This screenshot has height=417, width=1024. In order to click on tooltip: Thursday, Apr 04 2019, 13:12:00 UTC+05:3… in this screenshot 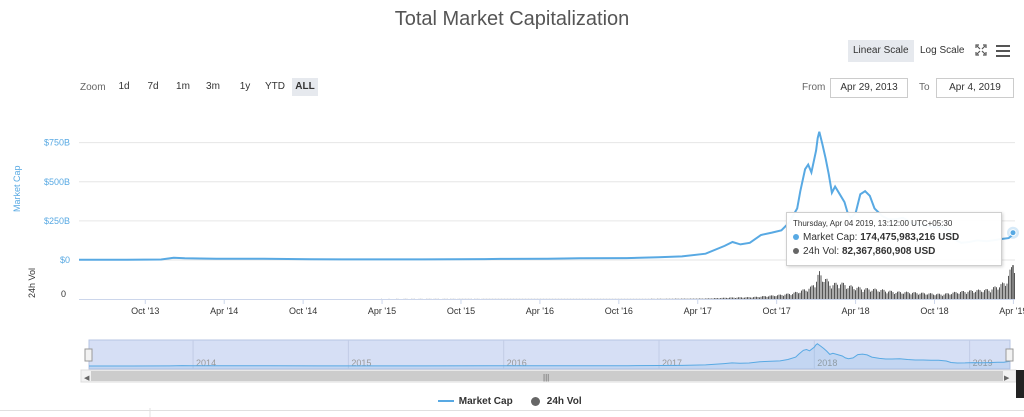, I will do `click(894, 239)`.